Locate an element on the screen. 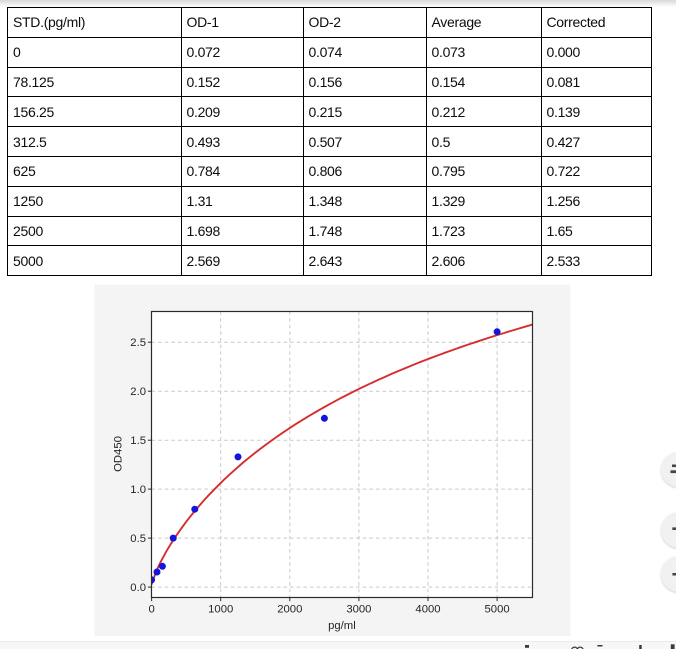 The height and width of the screenshot is (649, 676). svg-text: 2.0 is located at coordinates (138, 392).